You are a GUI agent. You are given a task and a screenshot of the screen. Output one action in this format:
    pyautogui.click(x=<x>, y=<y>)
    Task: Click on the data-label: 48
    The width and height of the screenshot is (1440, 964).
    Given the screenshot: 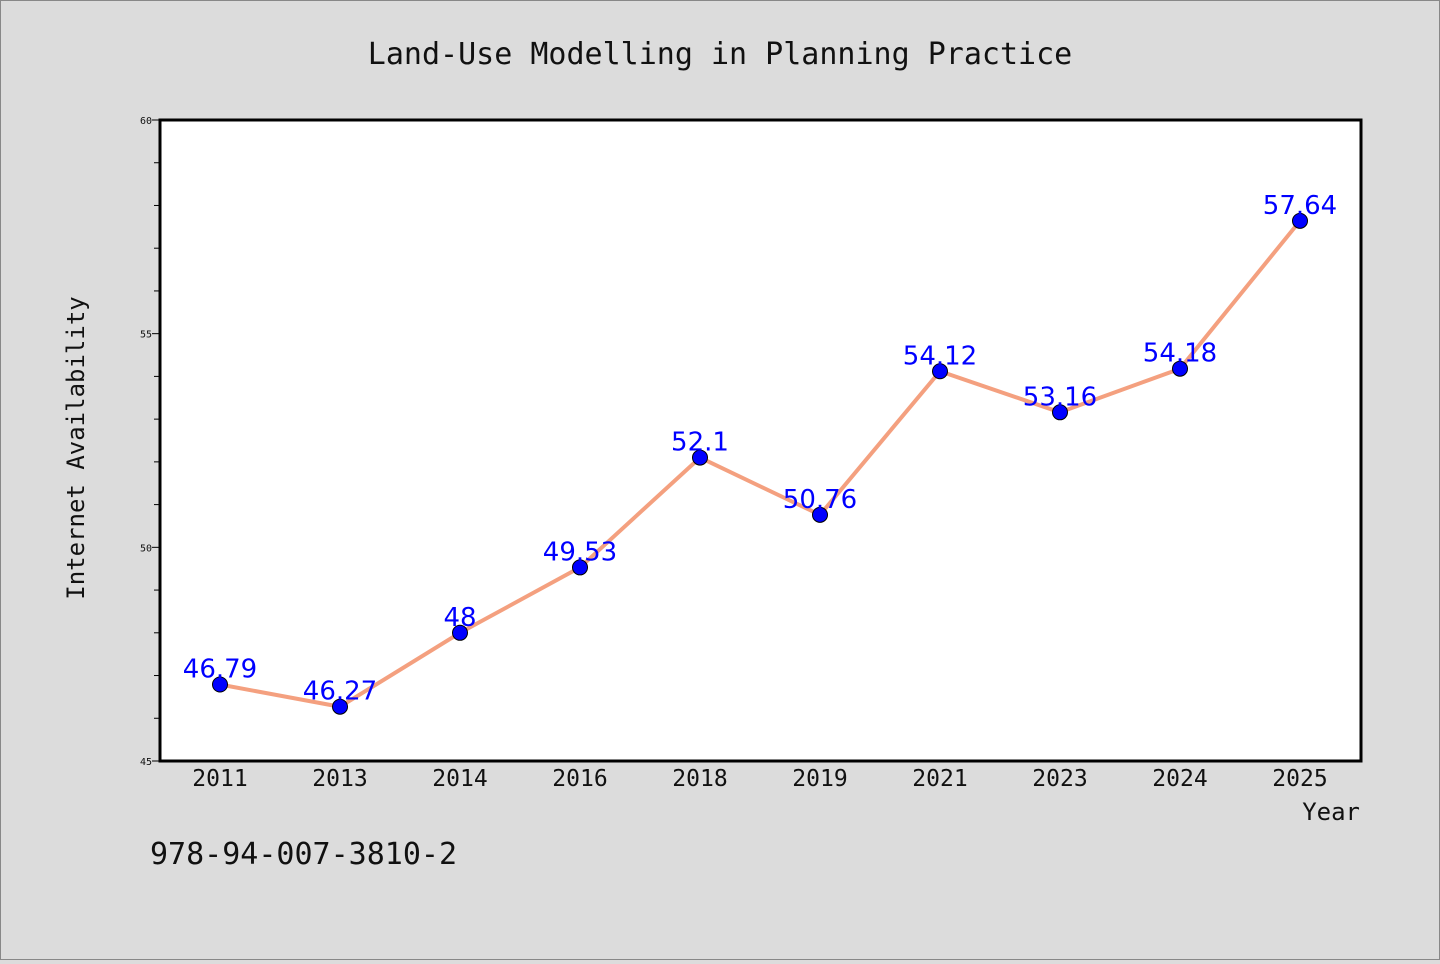 What is the action you would take?
    pyautogui.click(x=459, y=618)
    